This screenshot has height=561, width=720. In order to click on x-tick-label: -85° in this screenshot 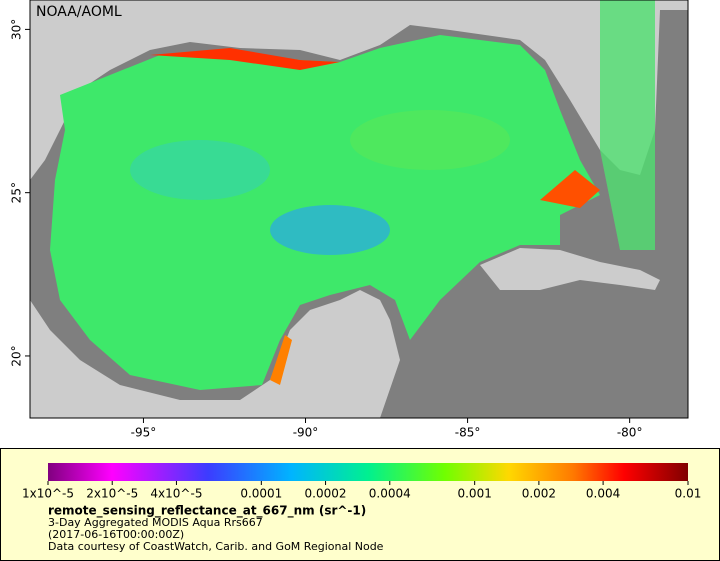, I will do `click(468, 433)`.